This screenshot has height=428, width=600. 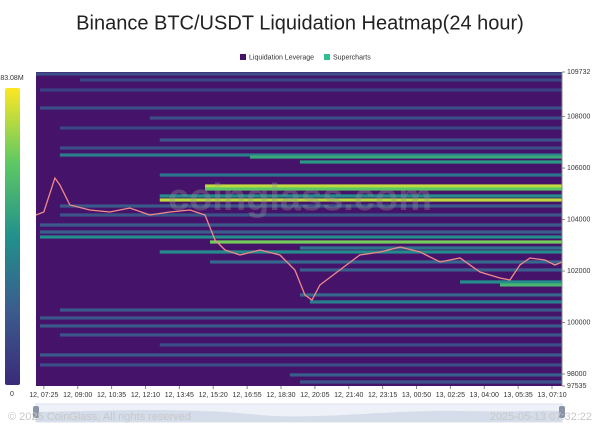 What do you see at coordinates (43, 395) in the screenshot?
I see `x-tick-label: 12, 07:25` at bounding box center [43, 395].